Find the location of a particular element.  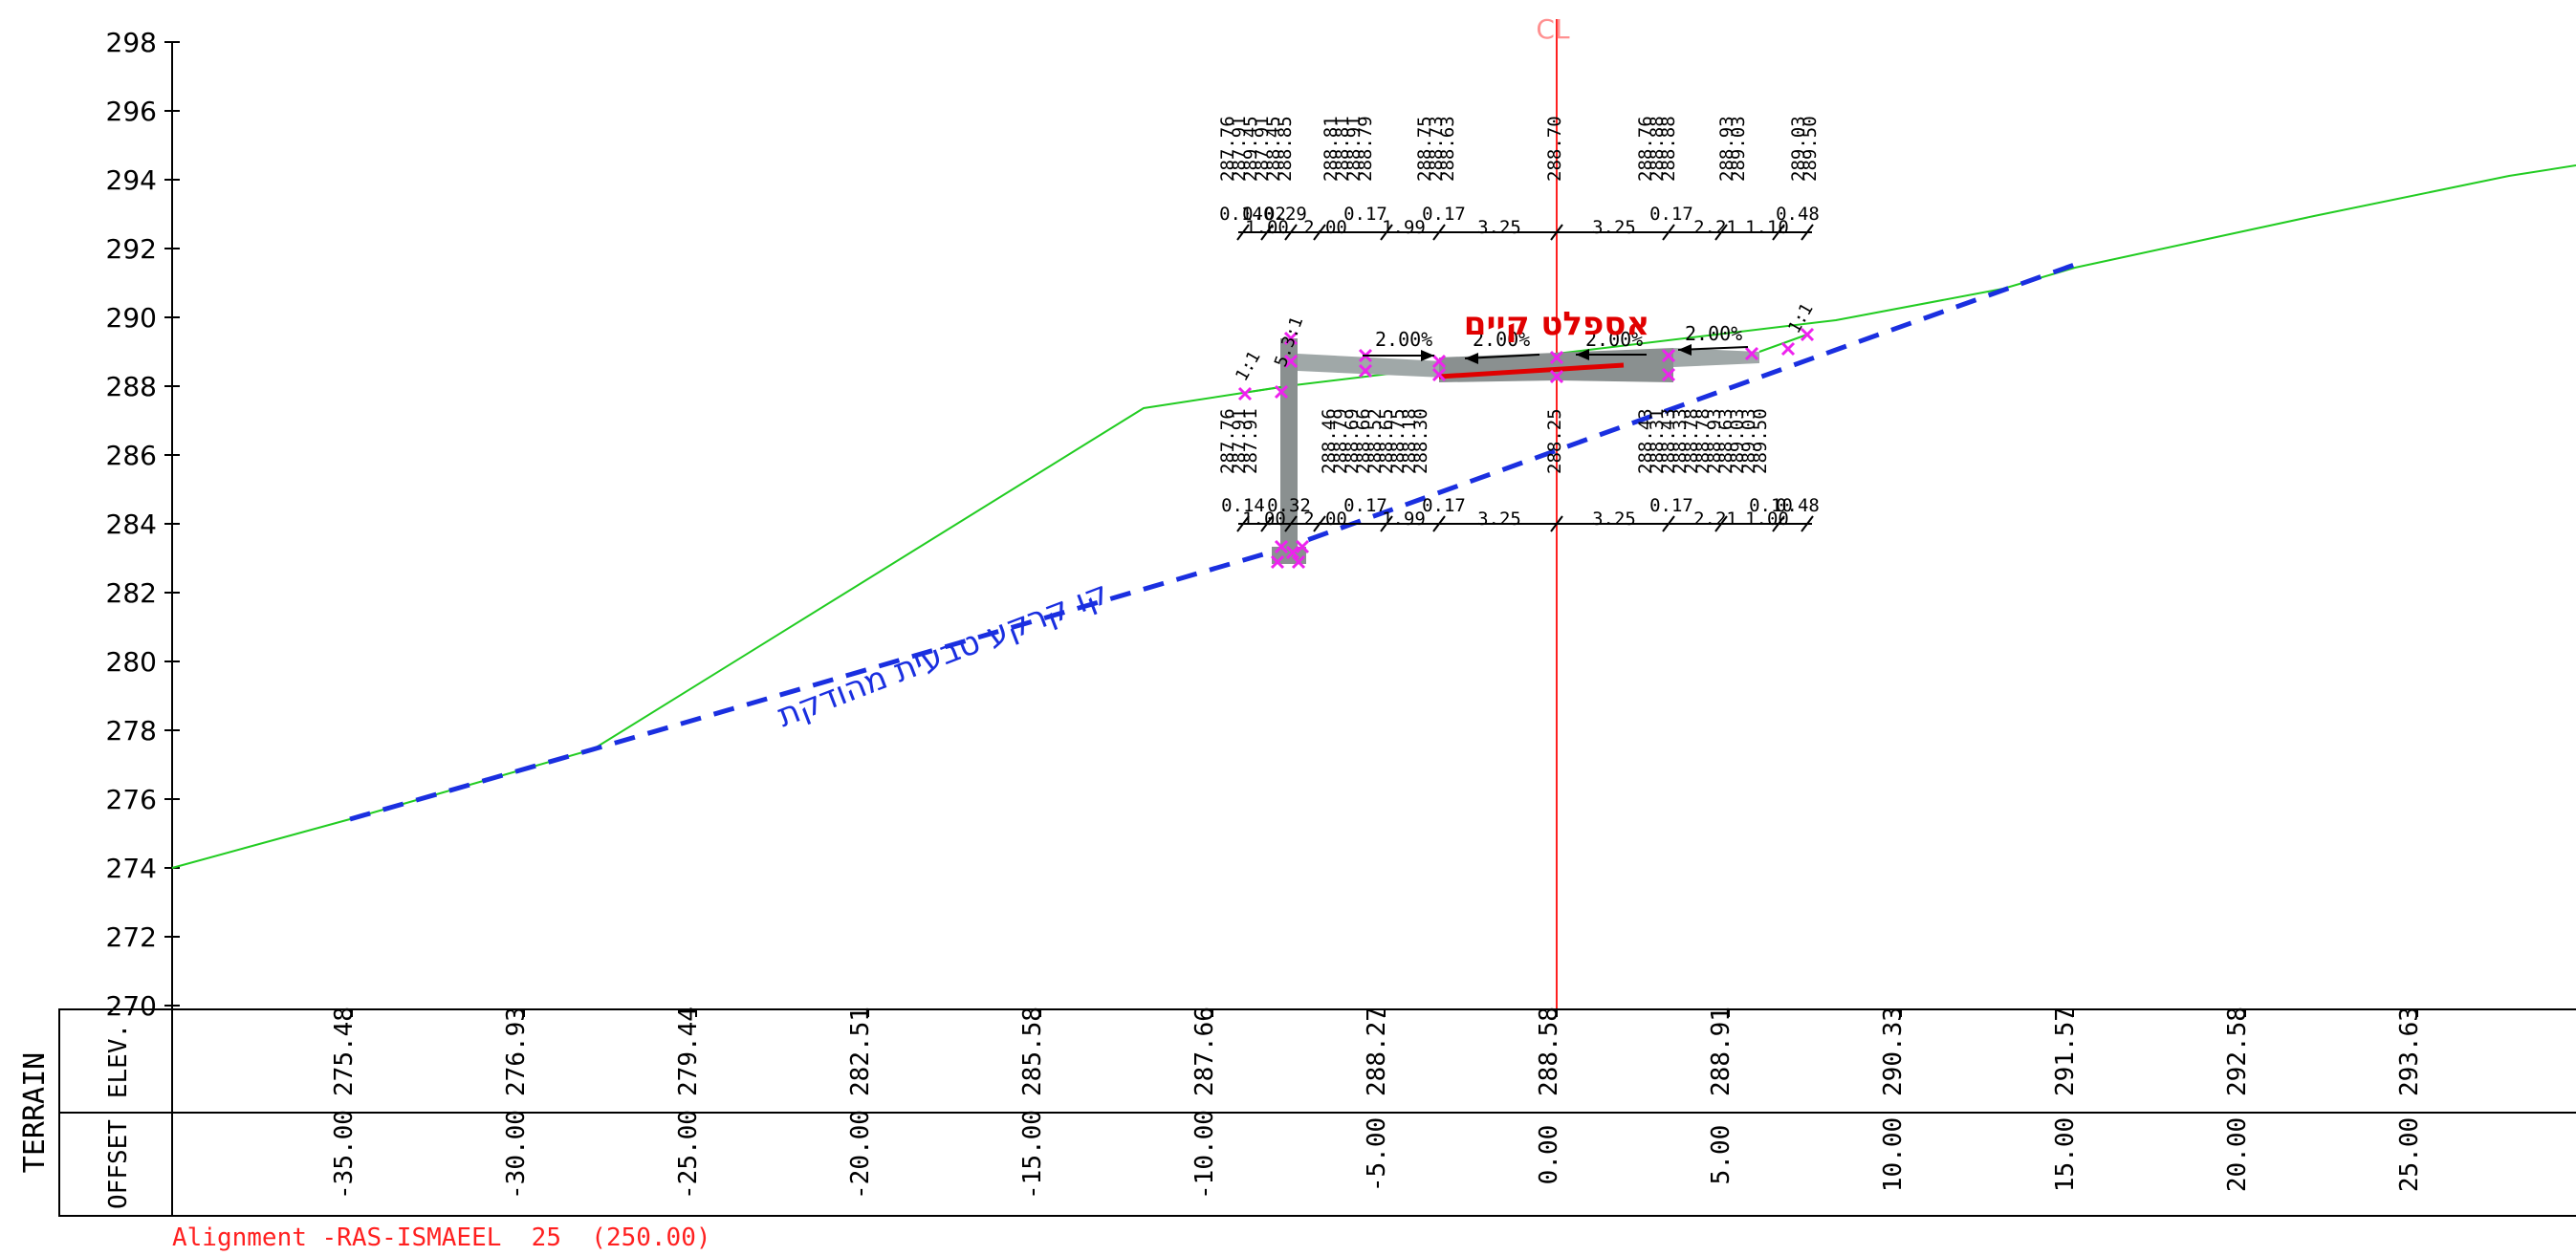

y-tick-label: 284 is located at coordinates (131, 524).